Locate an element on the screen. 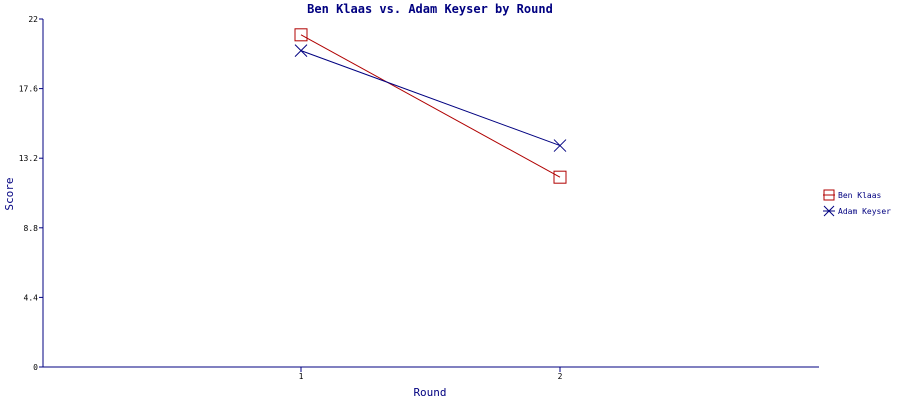 The height and width of the screenshot is (405, 900). legend-item: Ben Klaas is located at coordinates (852, 195).